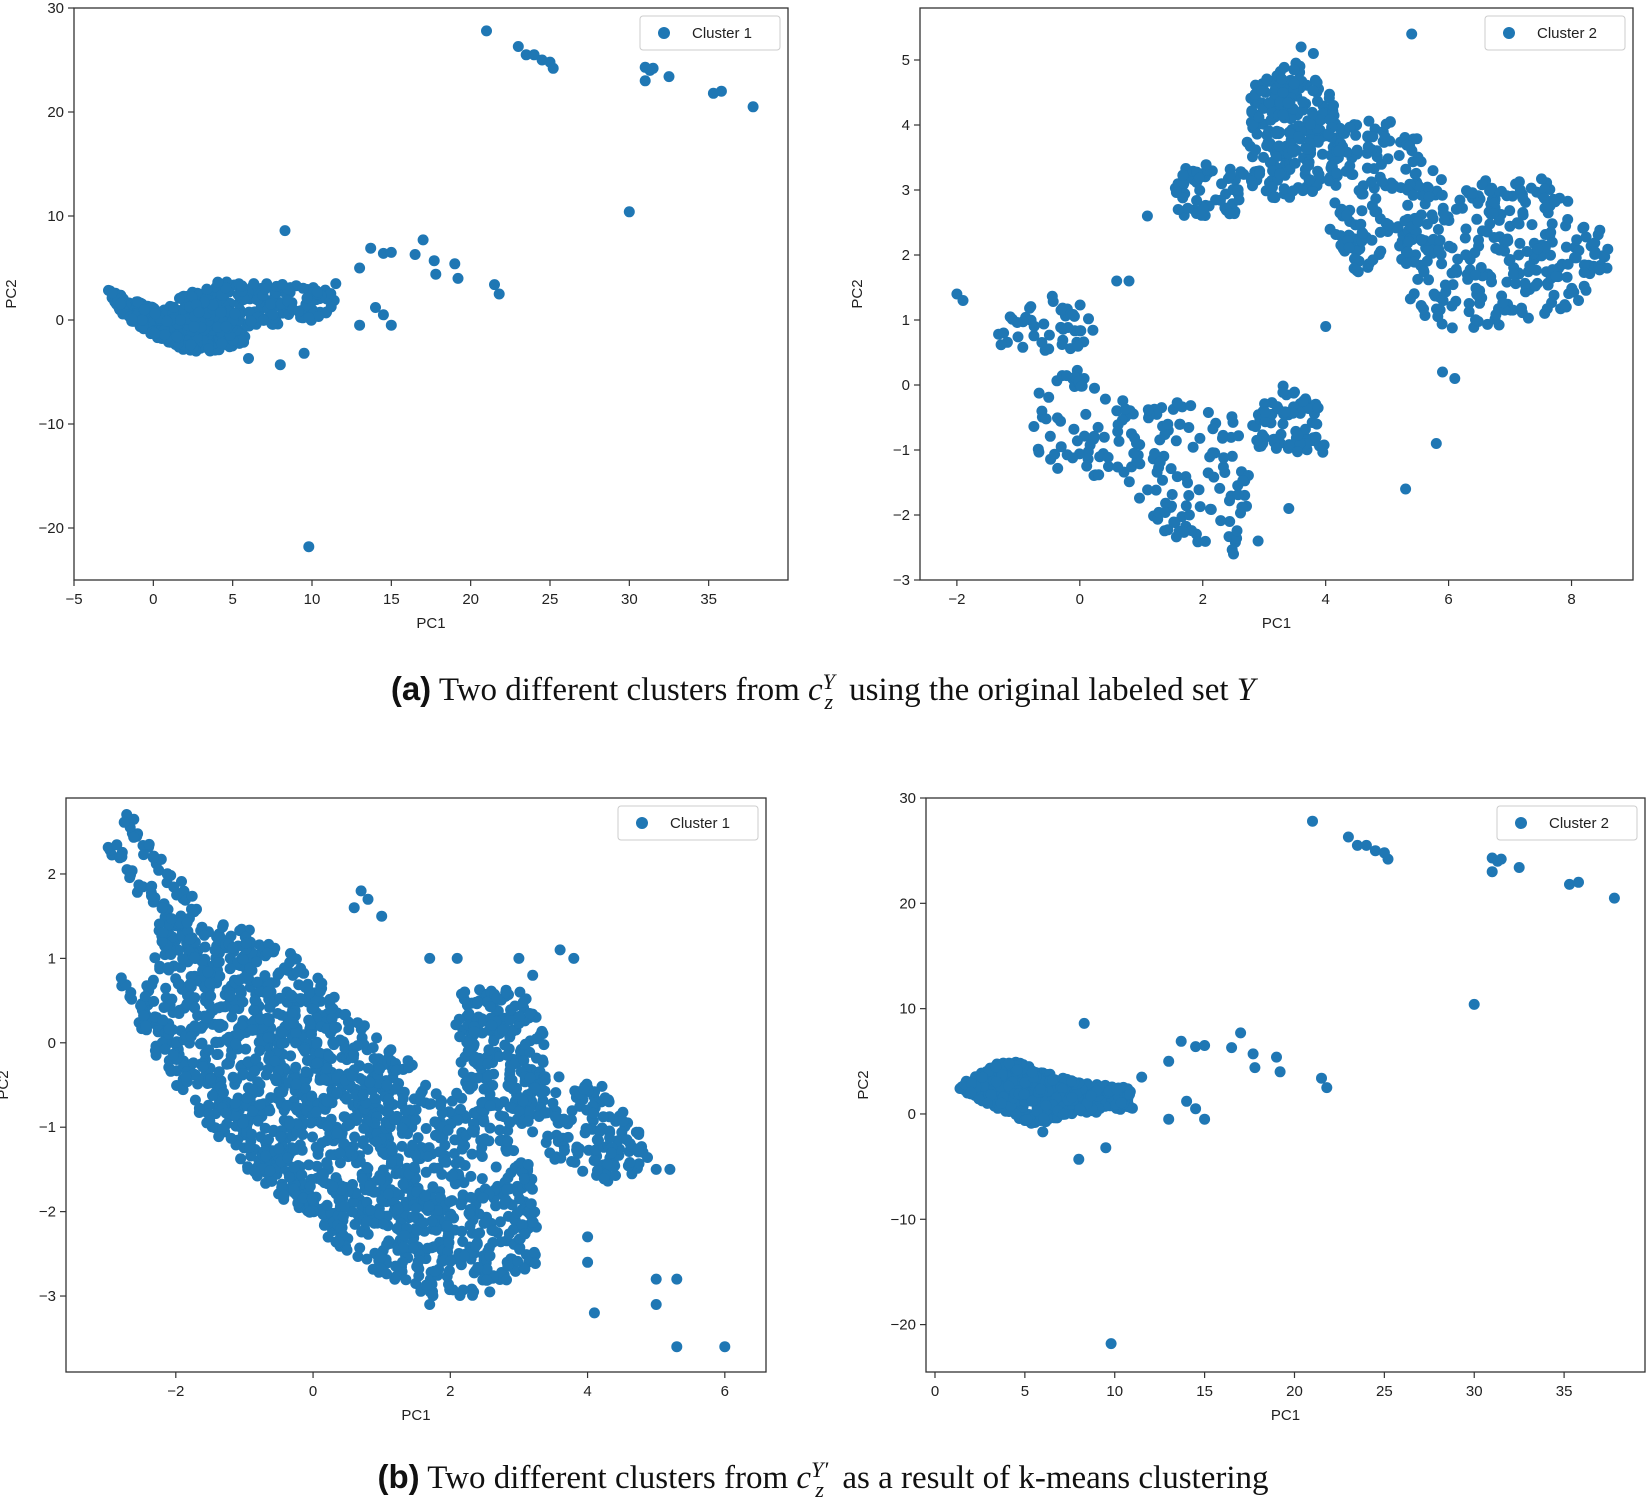 The image size is (1646, 1510). I want to click on caption-b-text-2: as a result of k-means clustering, so click(1051, 1478).